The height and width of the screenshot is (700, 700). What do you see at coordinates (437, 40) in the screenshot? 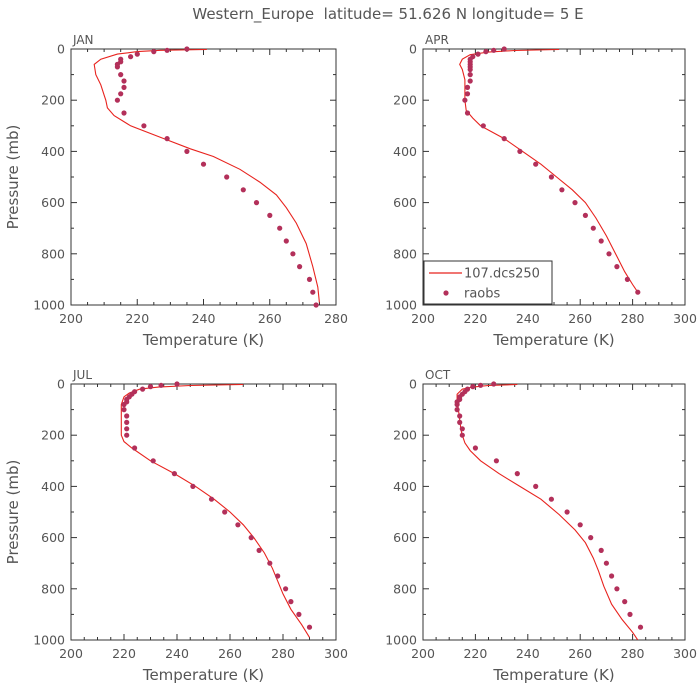
I see `panel-label: APR` at bounding box center [437, 40].